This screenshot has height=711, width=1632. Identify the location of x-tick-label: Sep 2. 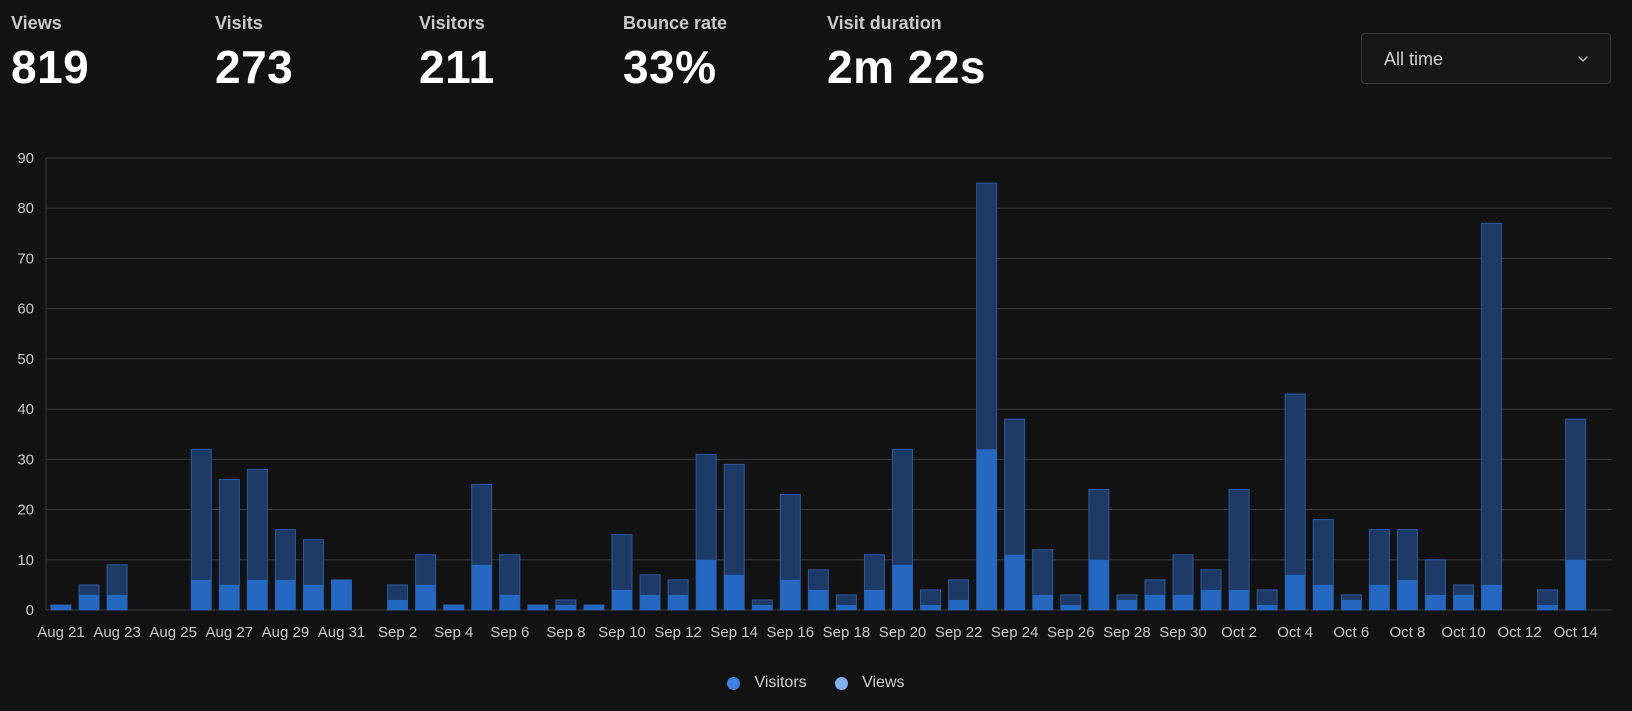
(397, 632).